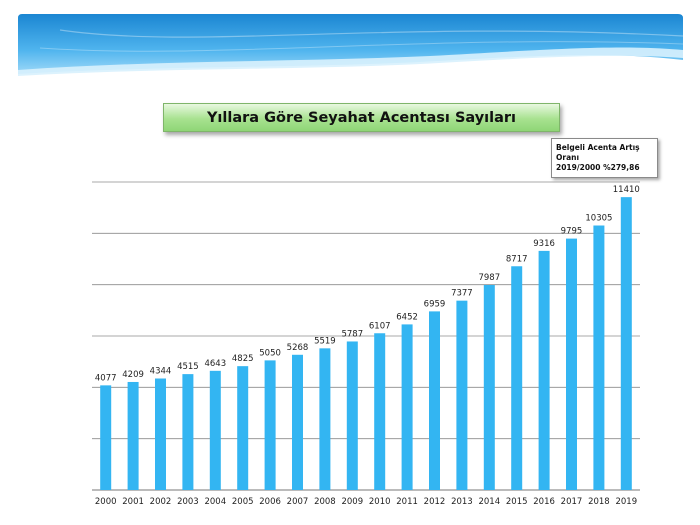 This screenshot has width=700, height=525. I want to click on x-tick-2002: 2002, so click(161, 502).